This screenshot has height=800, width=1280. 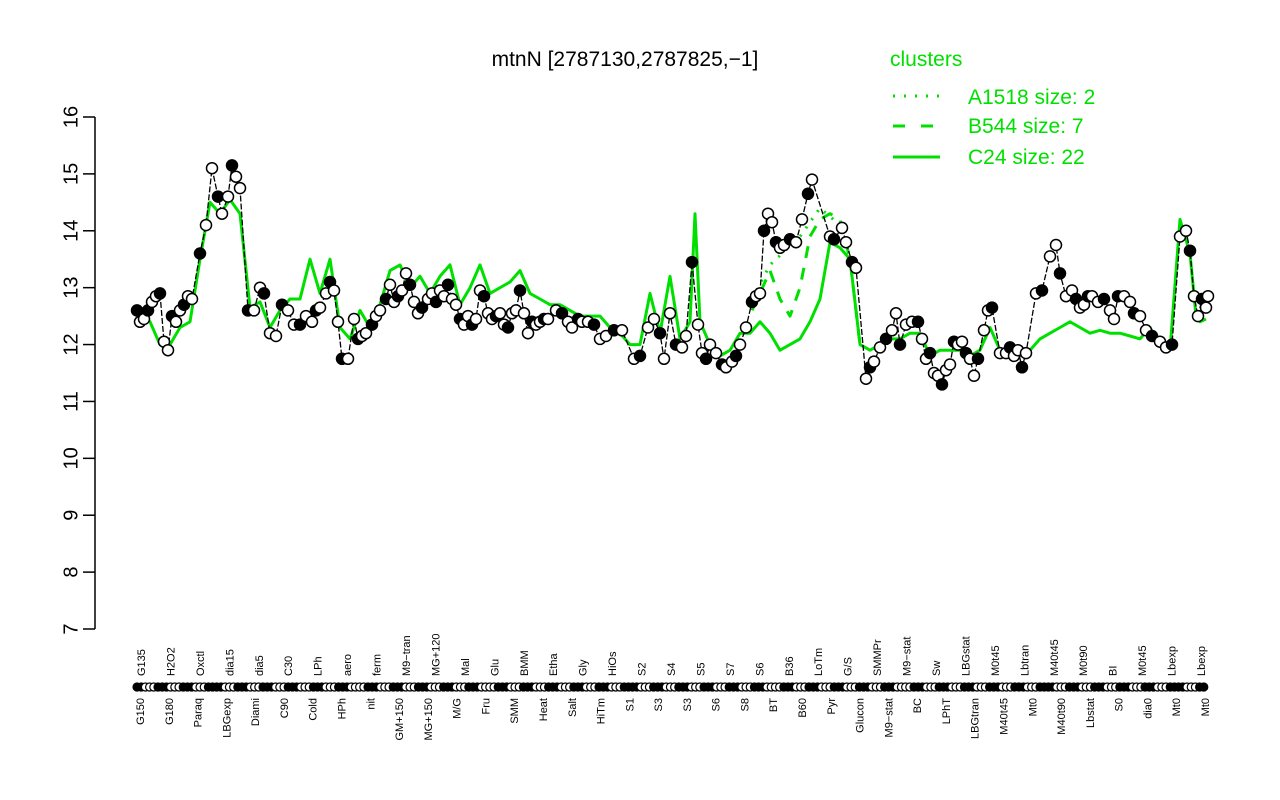 I want to click on x-label-bottom: Fru, so click(x=486, y=706).